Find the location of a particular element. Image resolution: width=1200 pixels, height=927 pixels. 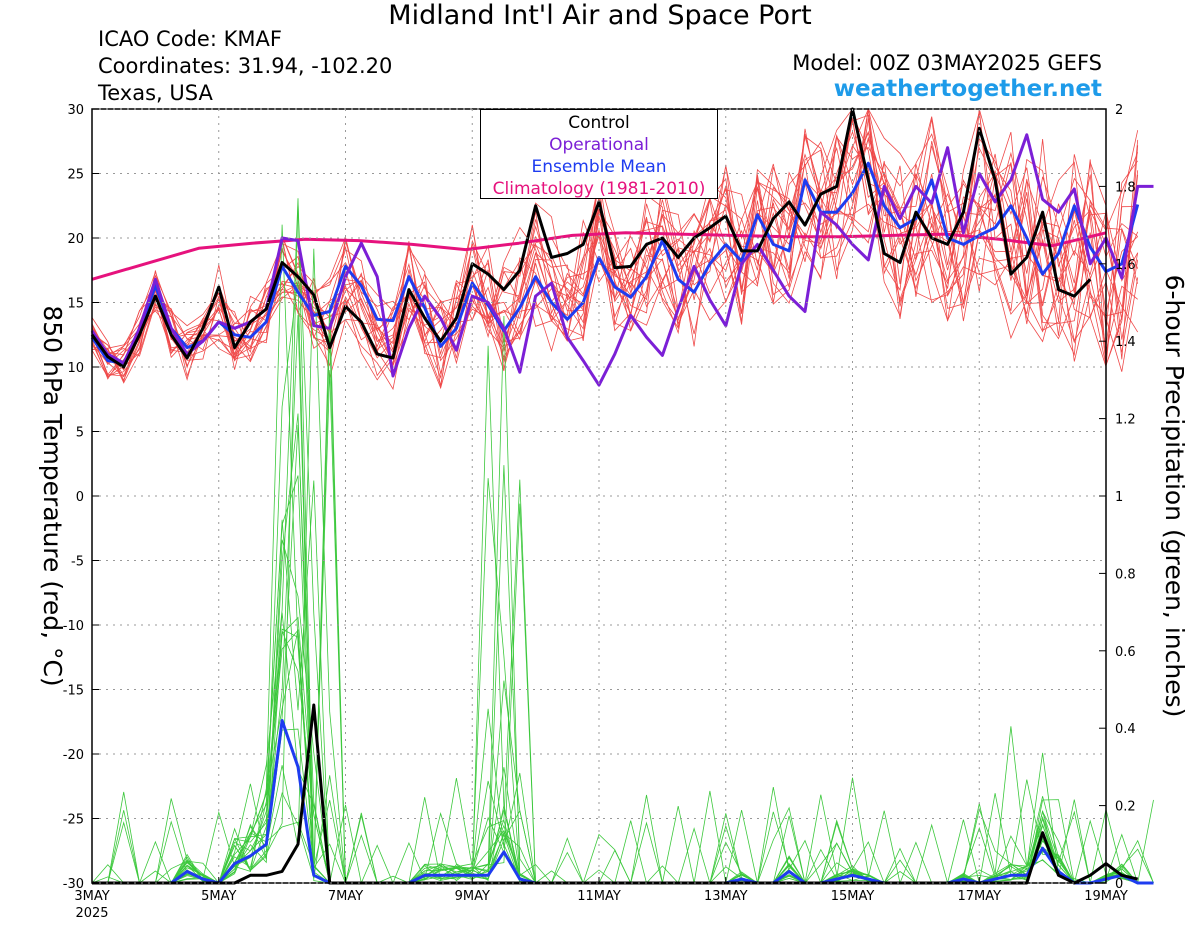

y-tick-label-right: 0 is located at coordinates (1119, 884).